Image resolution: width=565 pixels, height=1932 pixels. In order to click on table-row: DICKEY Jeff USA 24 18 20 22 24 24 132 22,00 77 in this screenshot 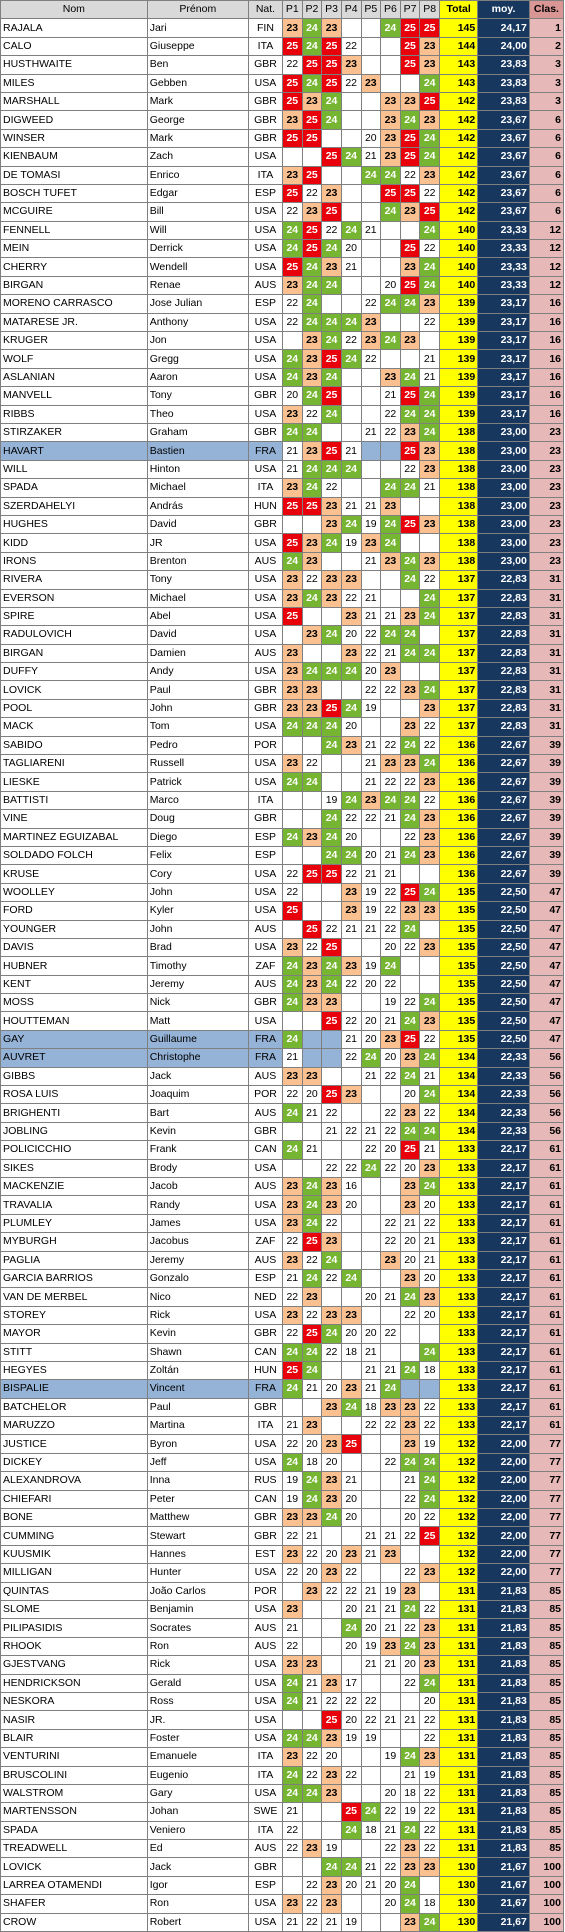, I will do `click(282, 1462)`.